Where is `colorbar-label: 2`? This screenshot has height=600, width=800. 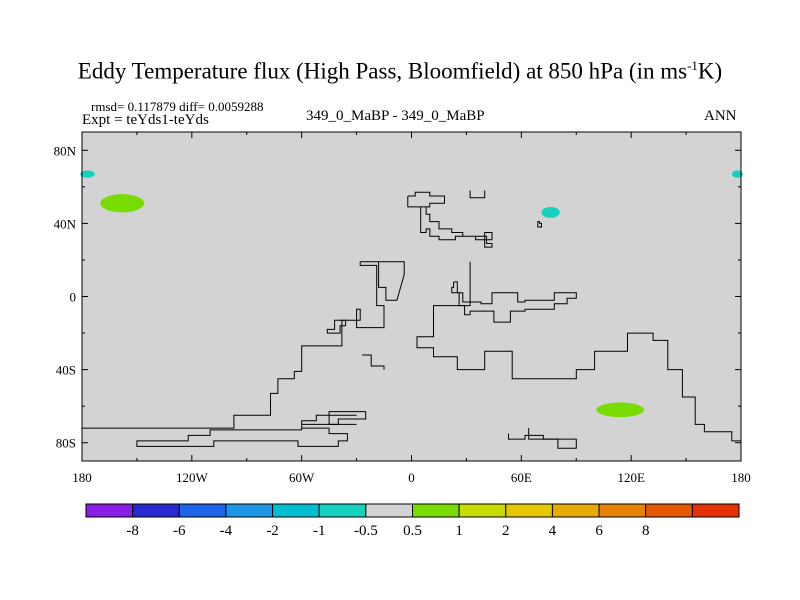 colorbar-label: 2 is located at coordinates (506, 531).